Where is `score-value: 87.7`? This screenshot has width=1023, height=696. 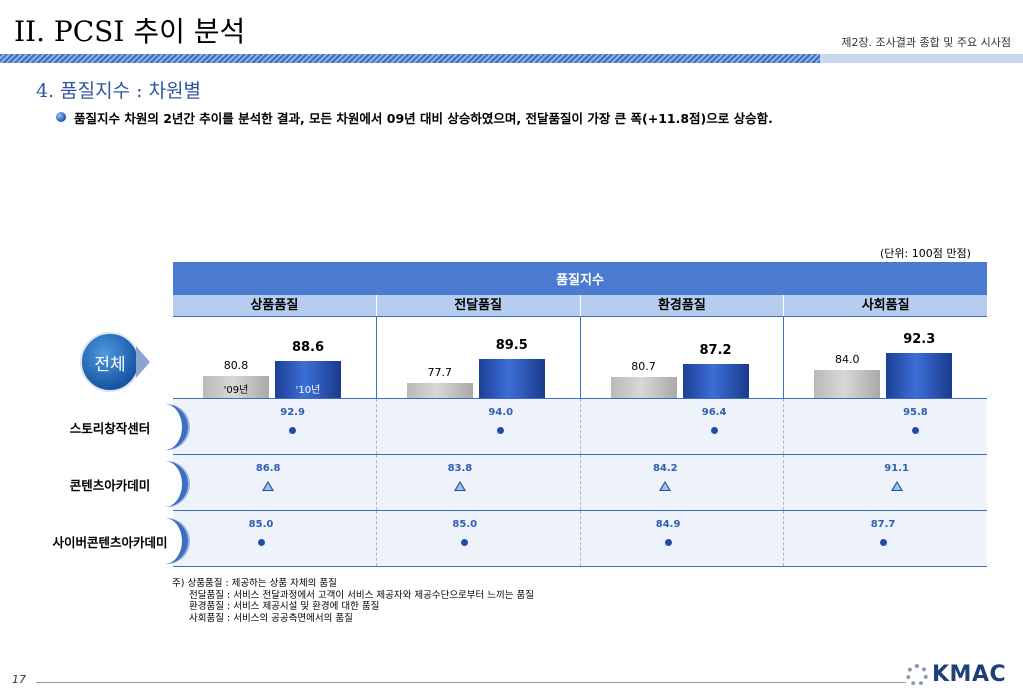 score-value: 87.7 is located at coordinates (883, 524).